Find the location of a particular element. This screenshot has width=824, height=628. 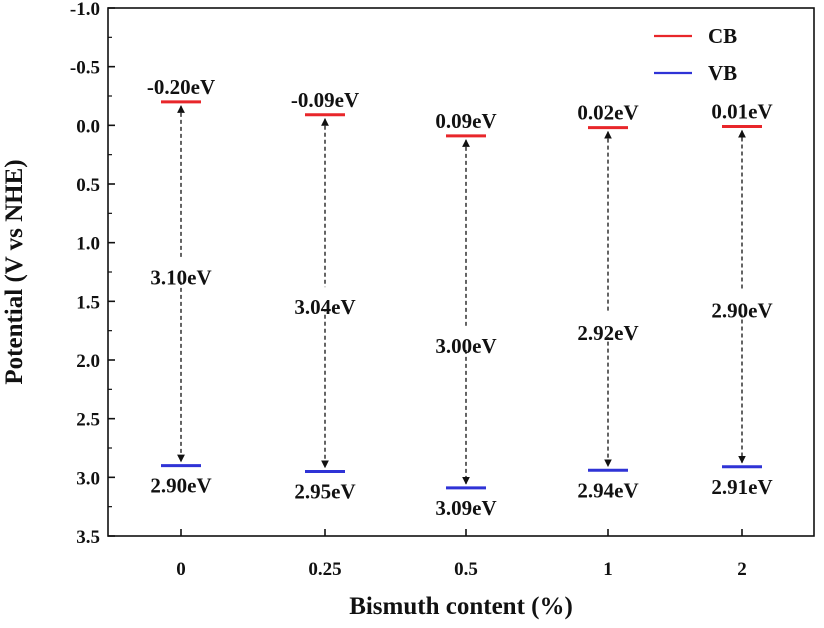

y-axis: -1.0 -0.5 0.0 0.5 1.0 1.5 2.0 2.5 3.0 3.5 is located at coordinates (92, 274).